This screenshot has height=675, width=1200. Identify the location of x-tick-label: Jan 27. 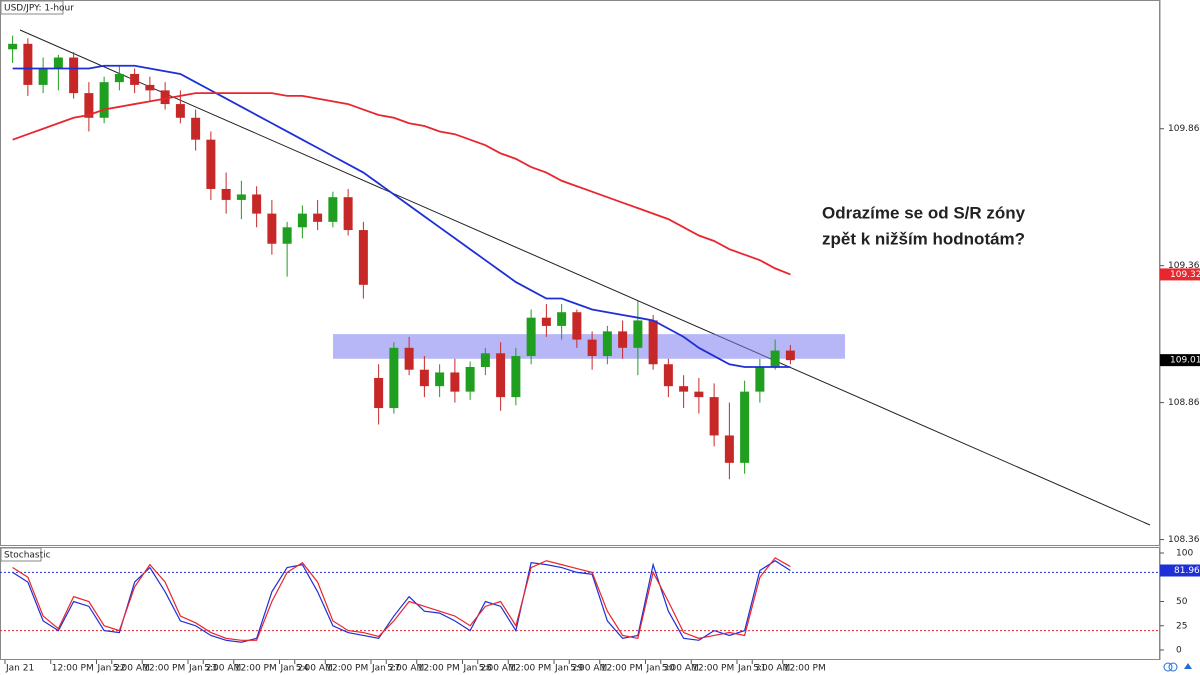
(385, 669).